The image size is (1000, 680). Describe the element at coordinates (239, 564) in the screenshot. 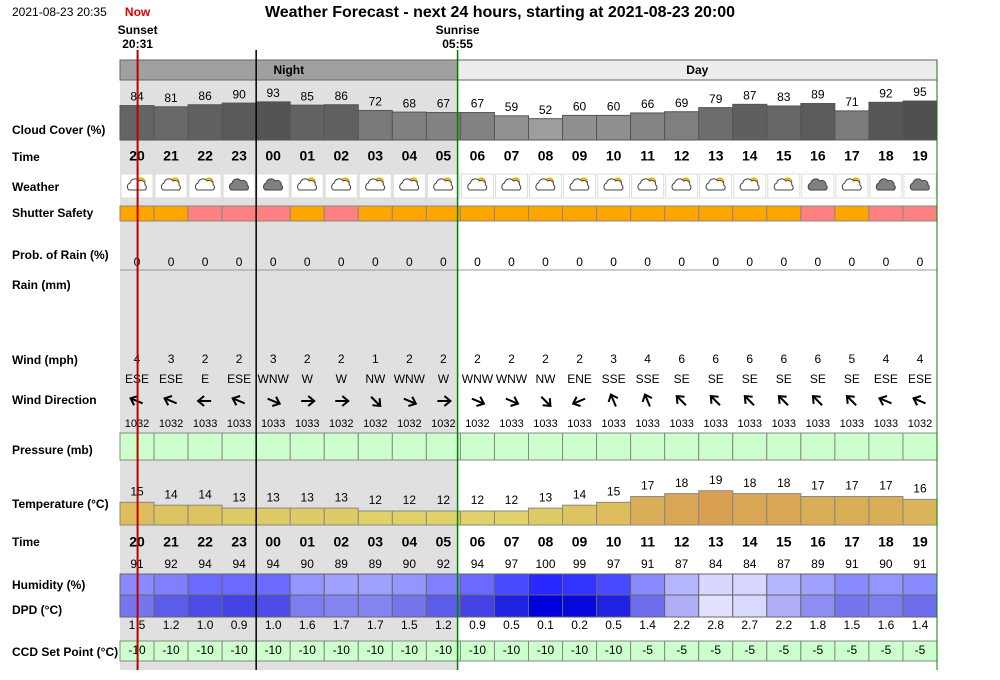

I see `humidity-value: 94` at that location.